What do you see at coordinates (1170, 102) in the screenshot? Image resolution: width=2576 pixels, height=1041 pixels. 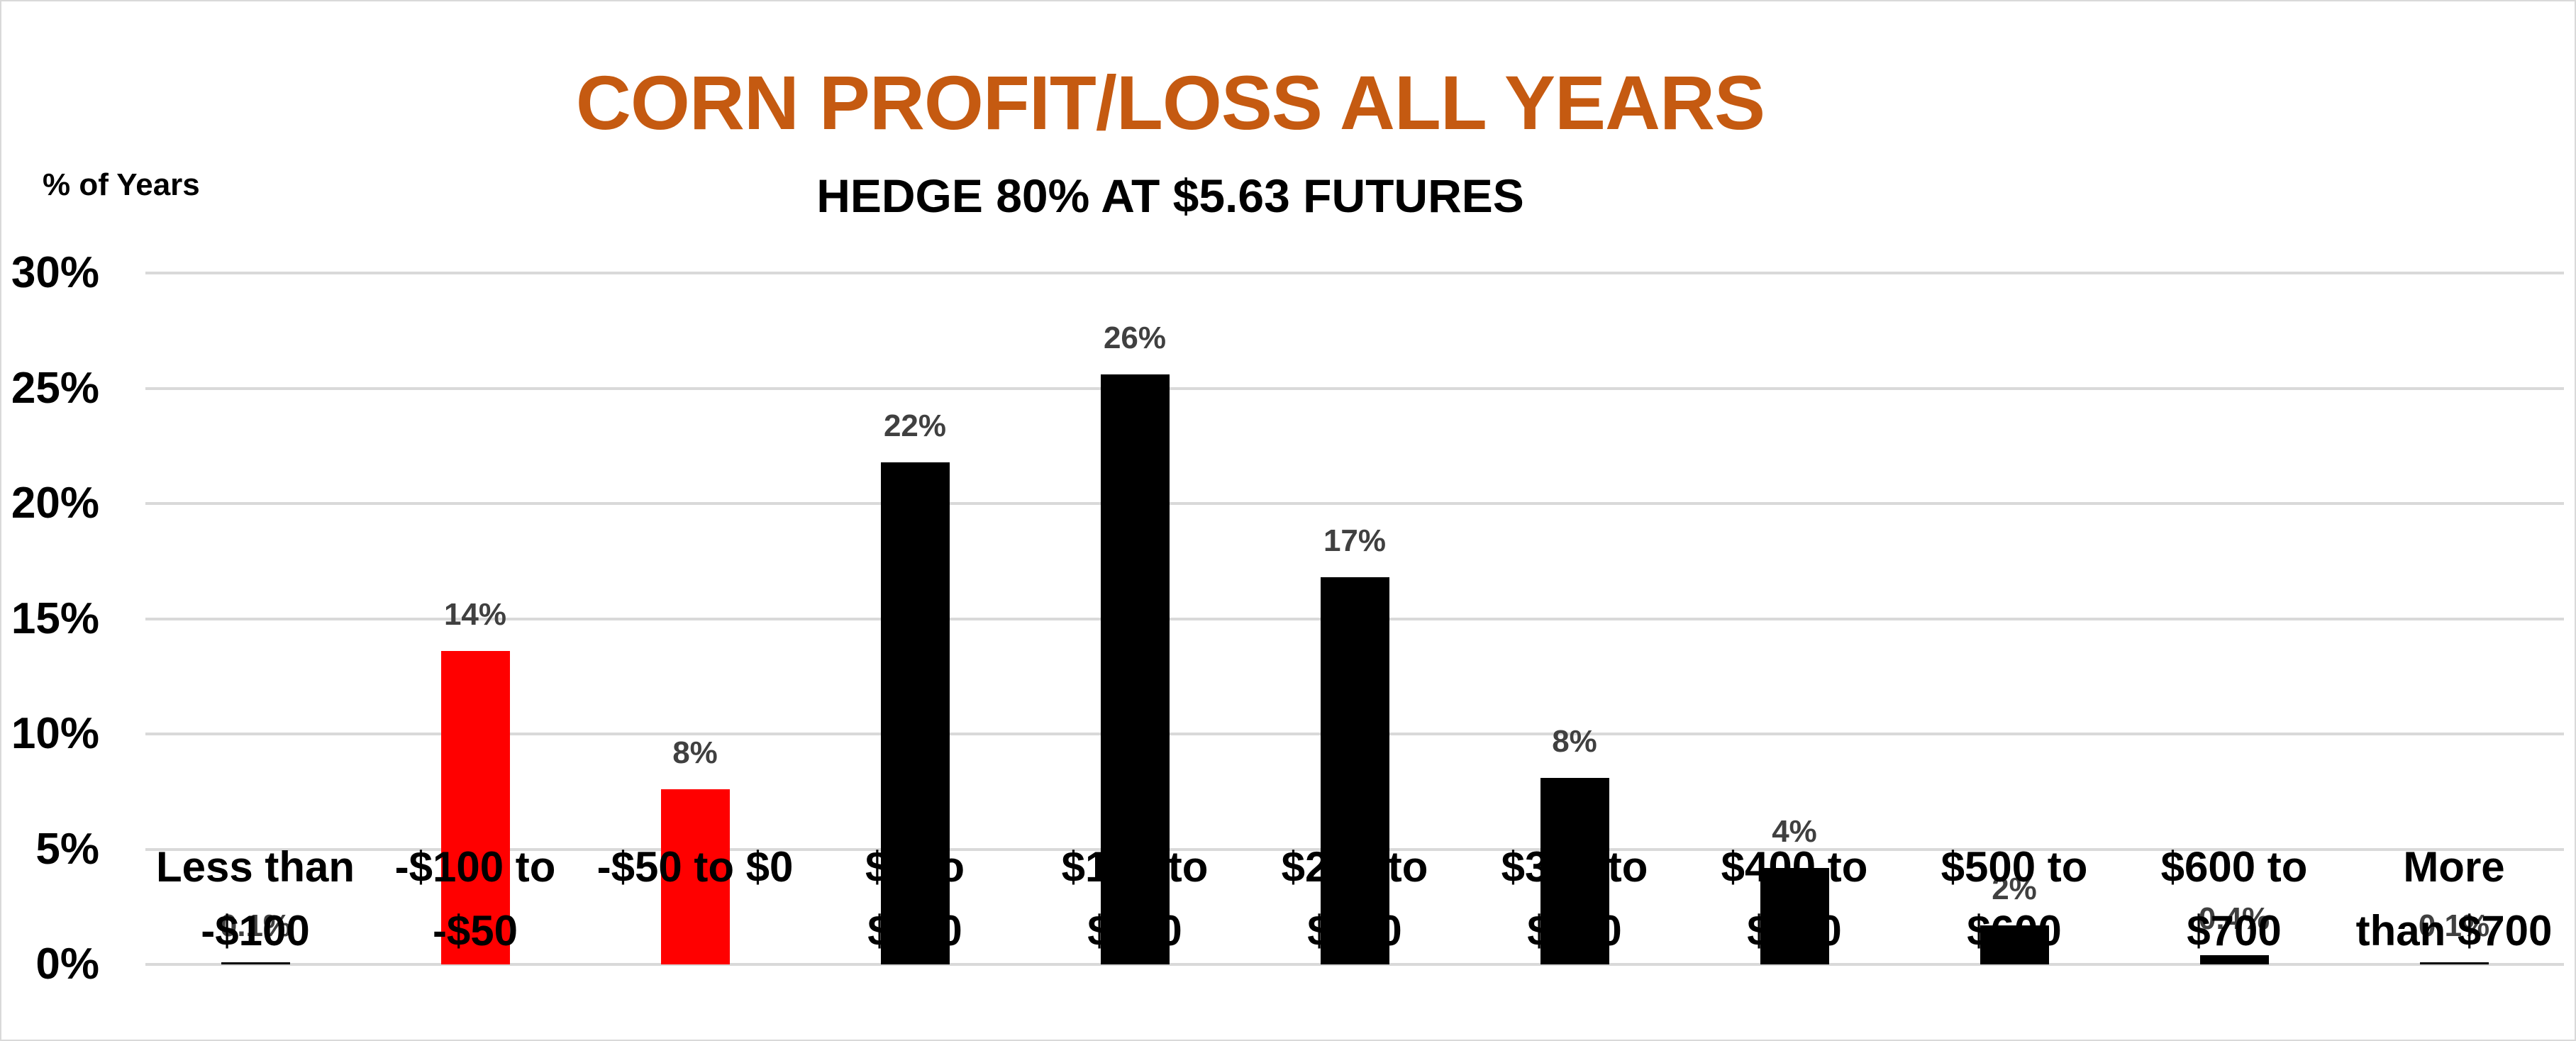 I see `chart-title: CORN PROFIT/LOSS ALL YEARS` at bounding box center [1170, 102].